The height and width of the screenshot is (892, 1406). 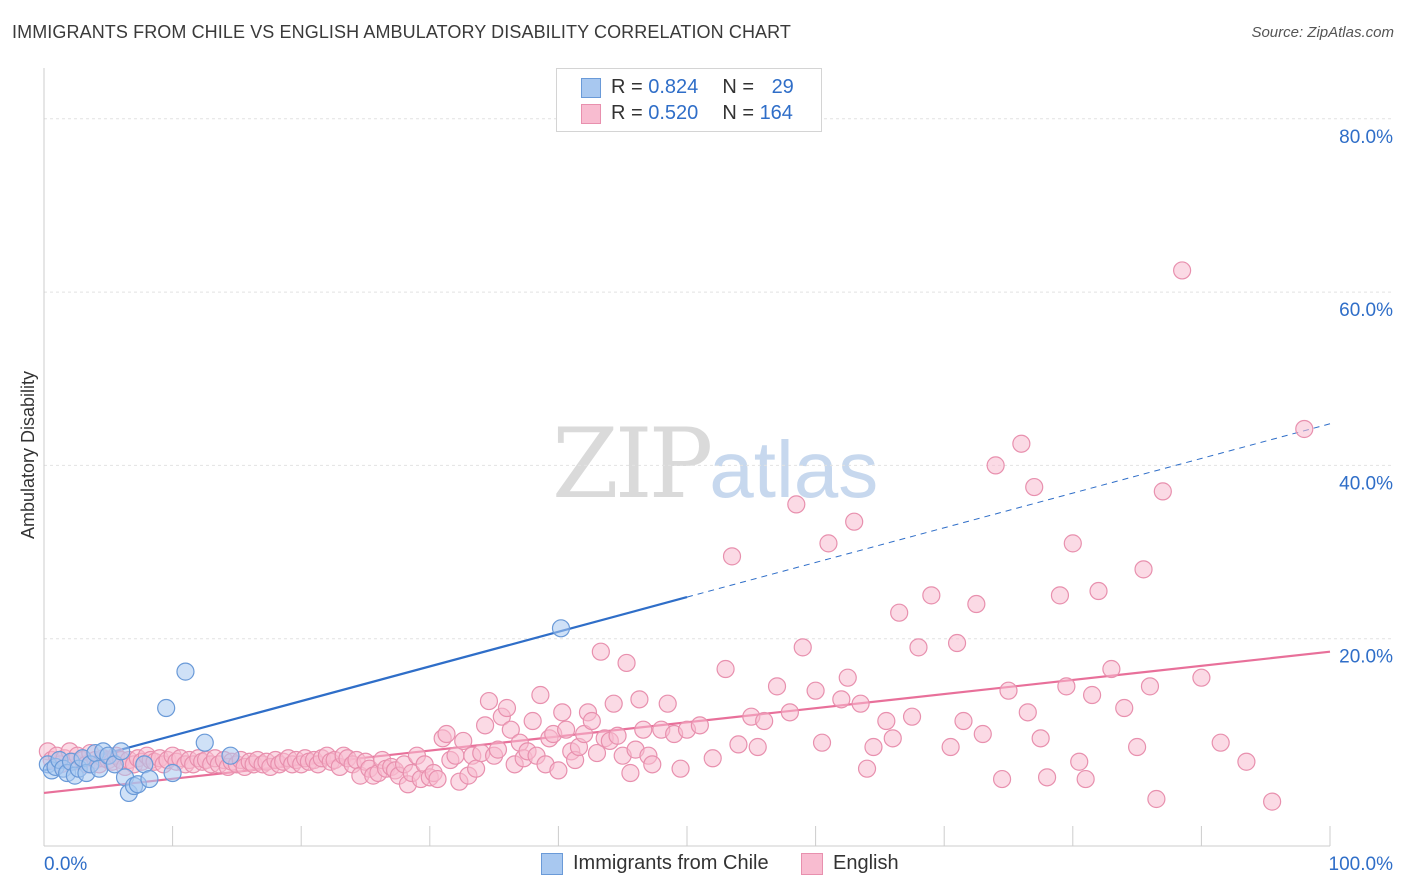 I want to click on bottom-legend-label-english: English, so click(x=866, y=863).